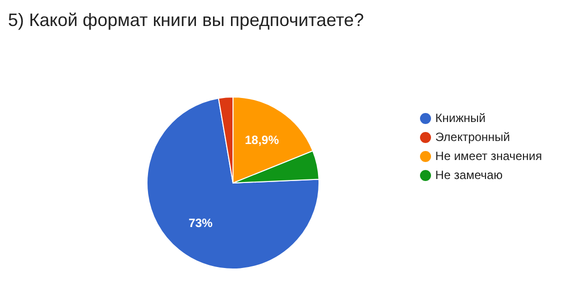  Describe the element at coordinates (469, 175) in the screenshot. I see `legend-label: Не замечаю` at that location.